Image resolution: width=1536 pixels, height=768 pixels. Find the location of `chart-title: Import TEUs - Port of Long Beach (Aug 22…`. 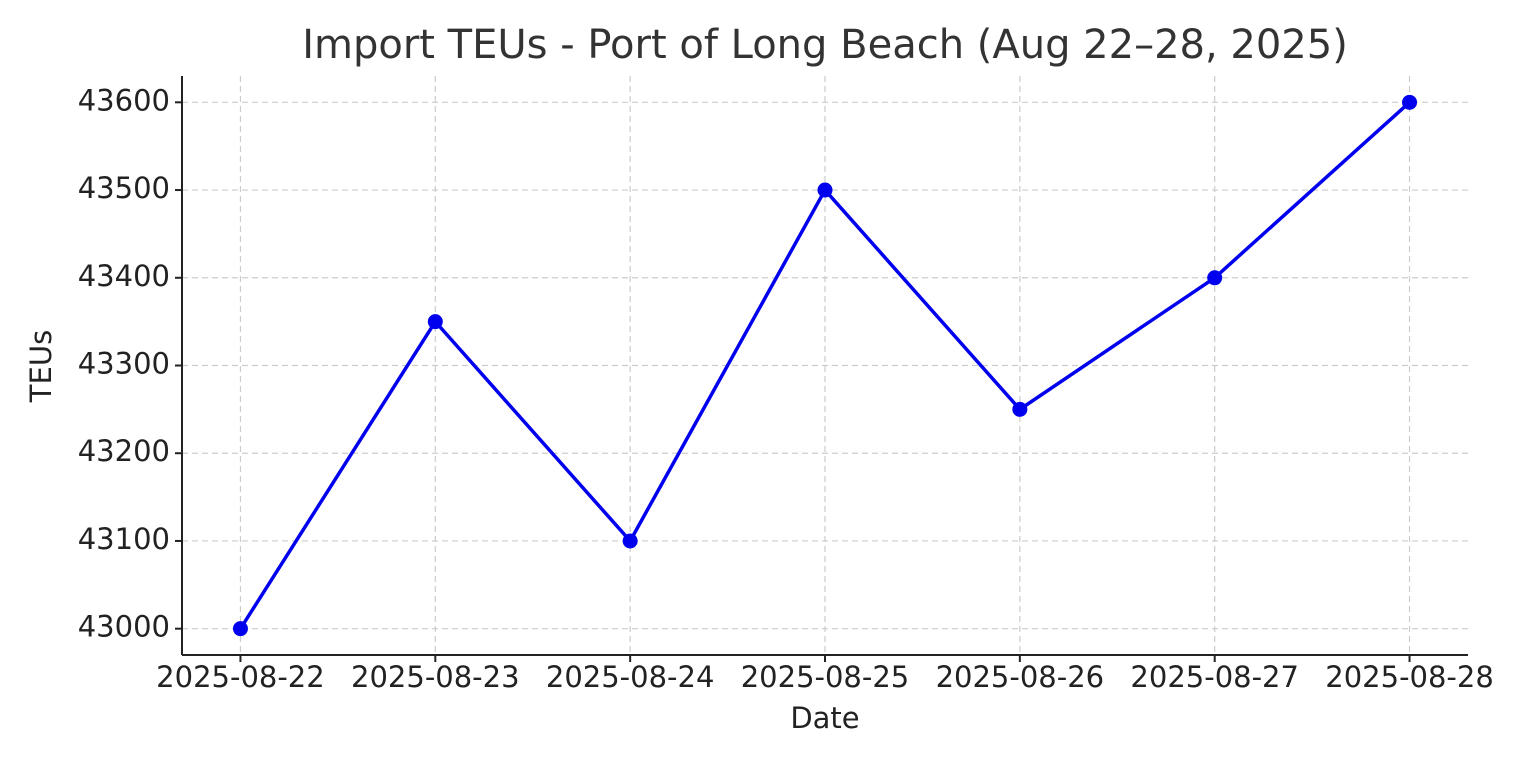

chart-title: Import TEUs - Port of Long Beach (Aug 22… is located at coordinates (825, 45).